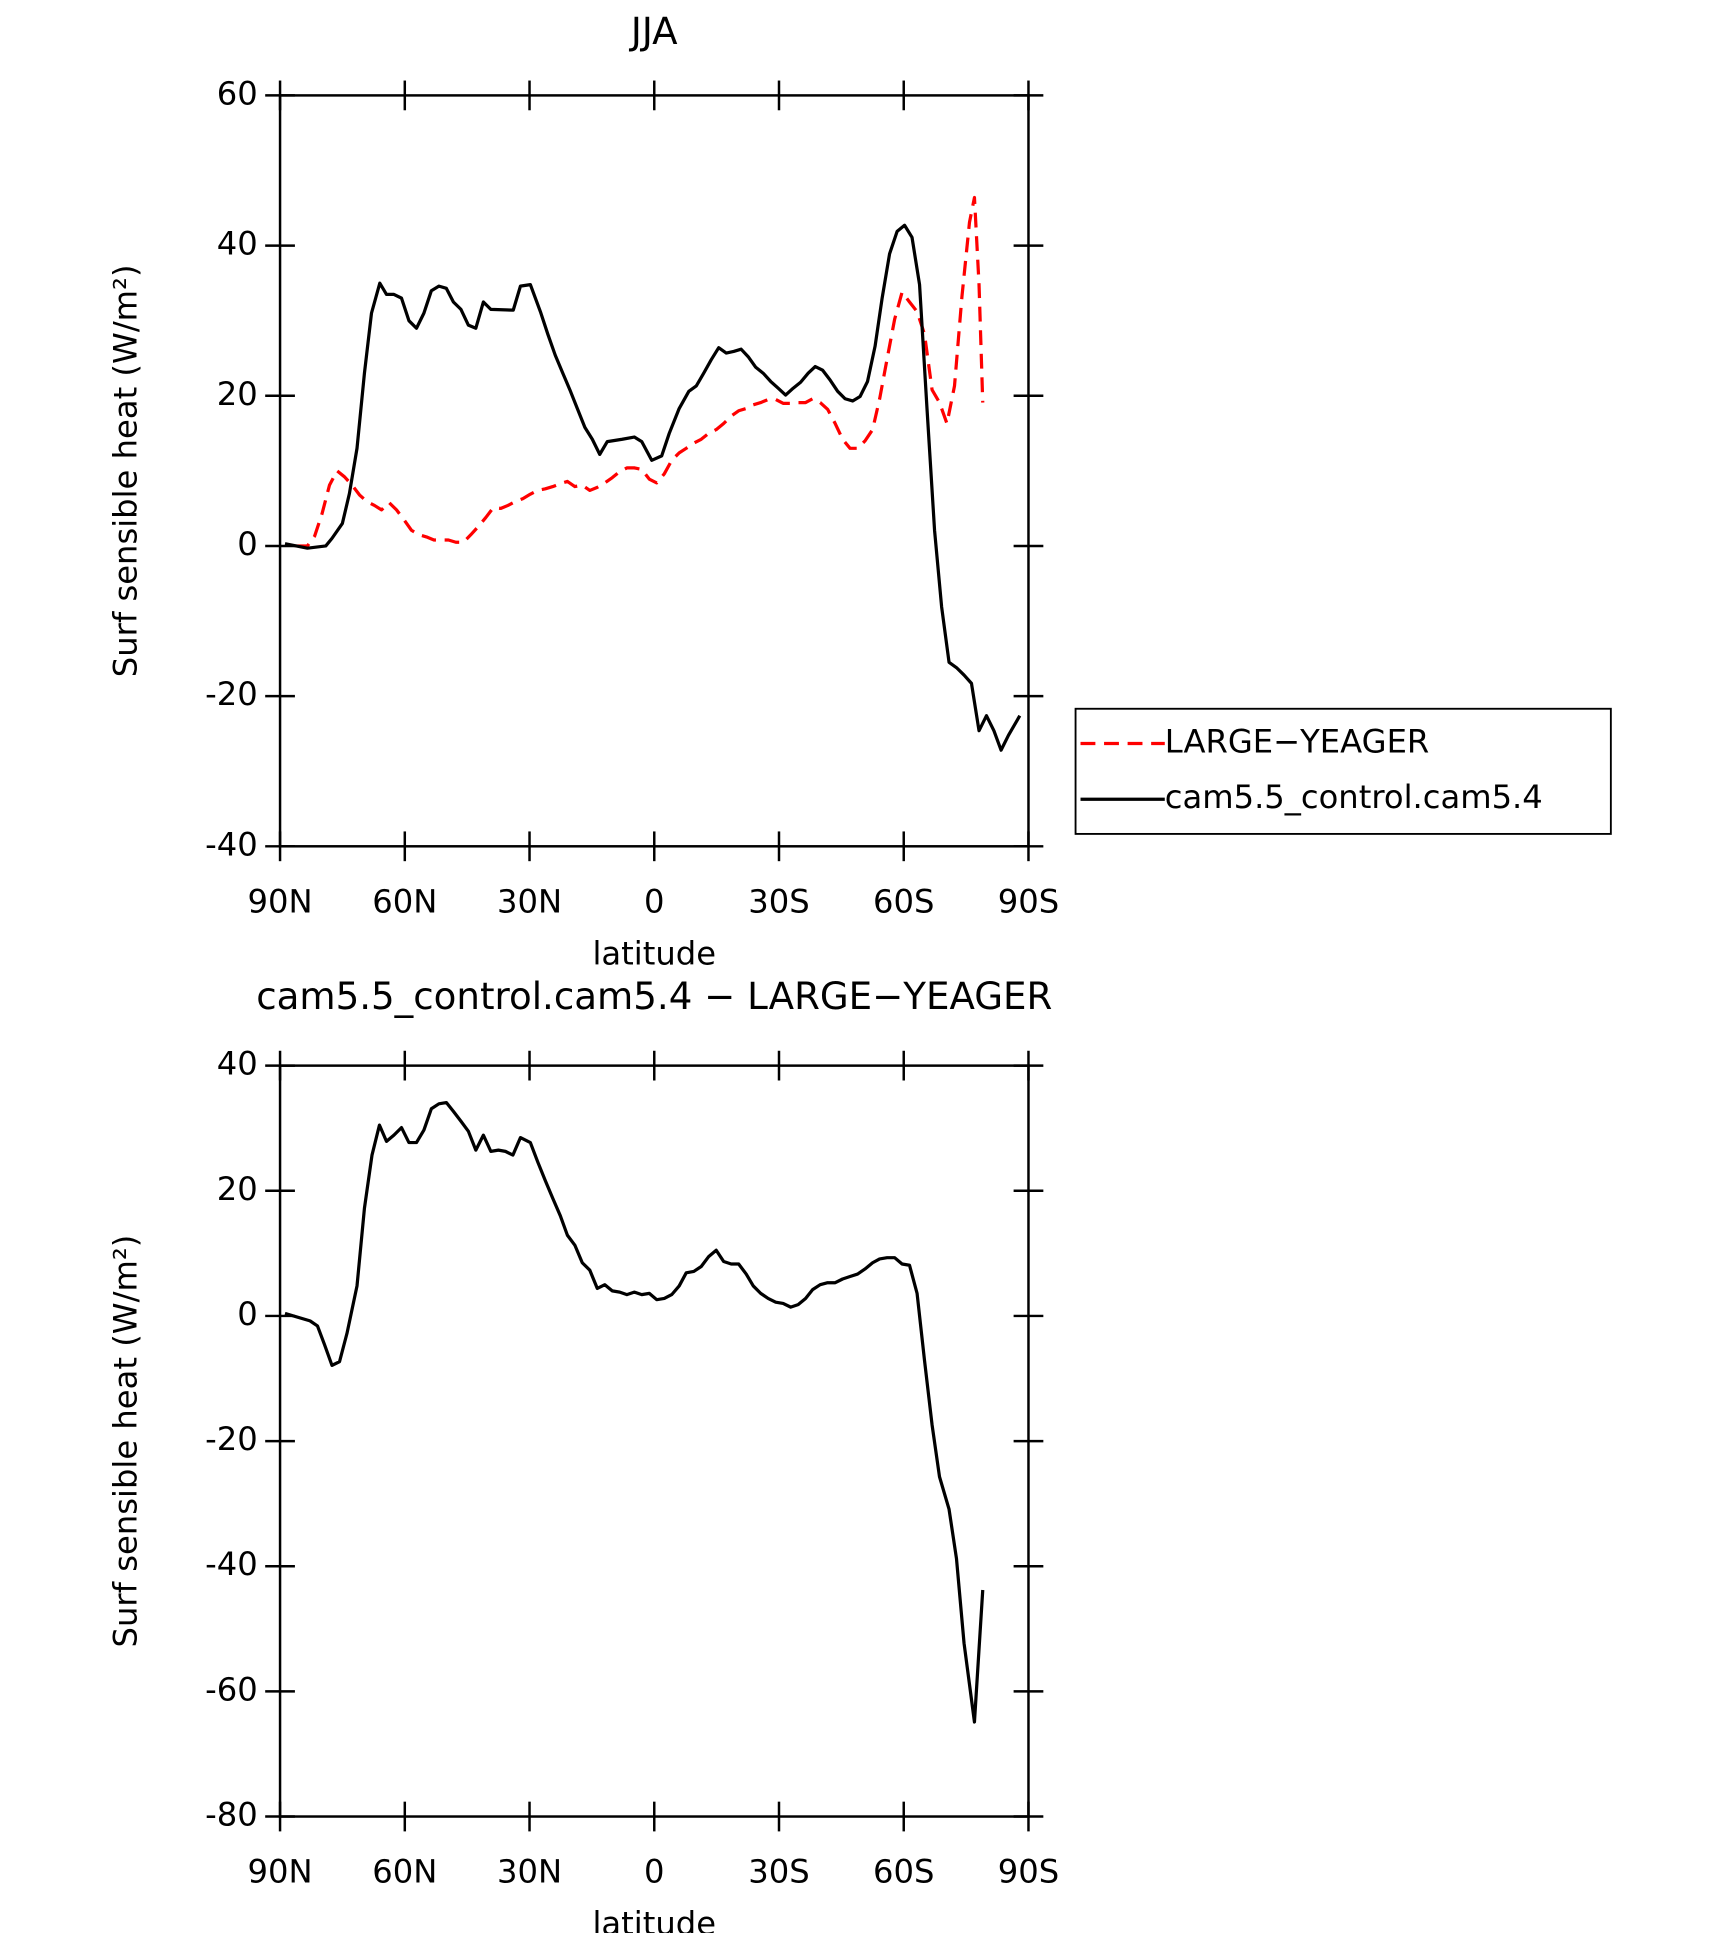  Describe the element at coordinates (237, 93) in the screenshot. I see `y-tick-label: 60` at that location.